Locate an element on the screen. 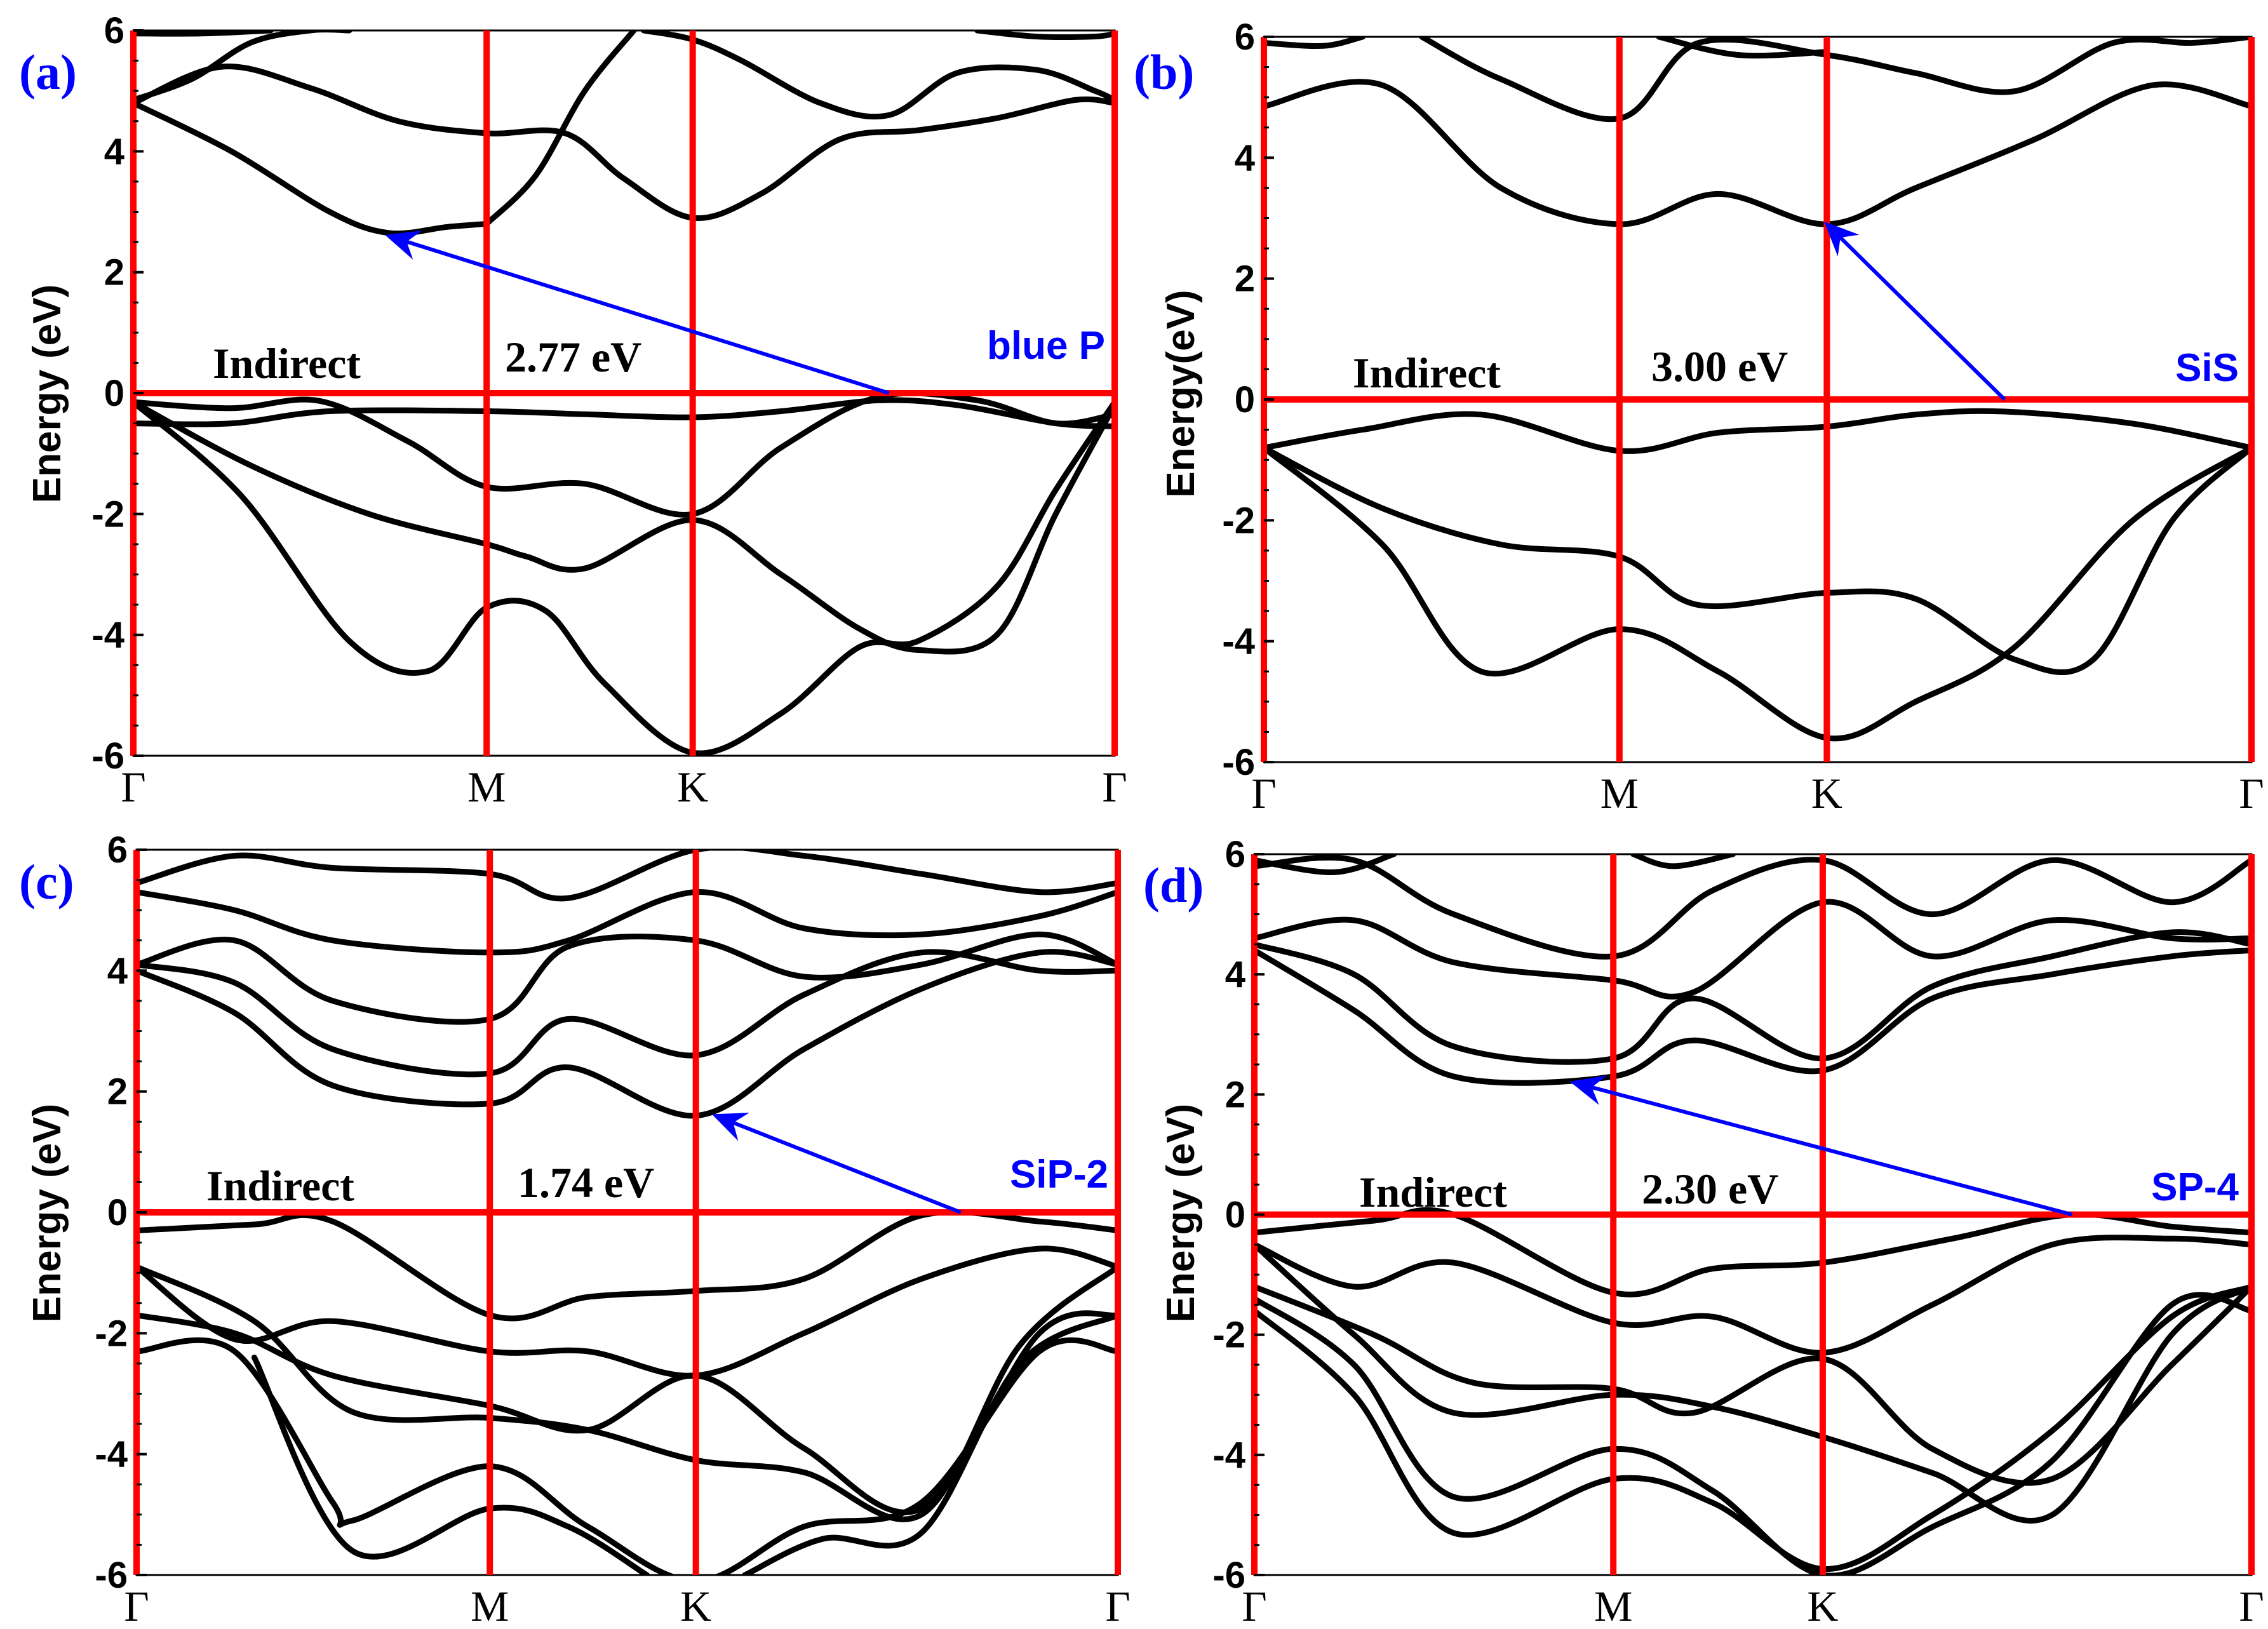 The image size is (2268, 1629). panel-label: (c) is located at coordinates (46, 881).